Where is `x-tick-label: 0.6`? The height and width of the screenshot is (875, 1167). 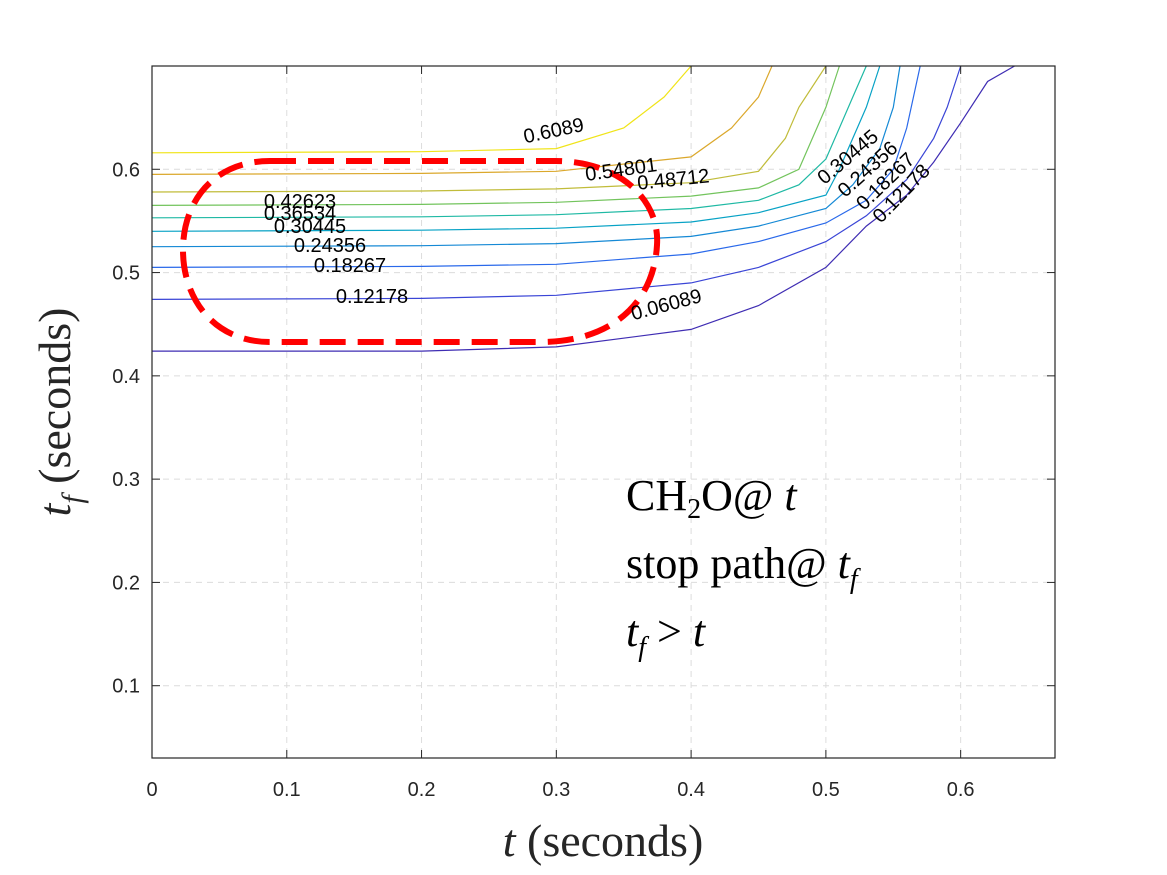
x-tick-label: 0.6 is located at coordinates (961, 790).